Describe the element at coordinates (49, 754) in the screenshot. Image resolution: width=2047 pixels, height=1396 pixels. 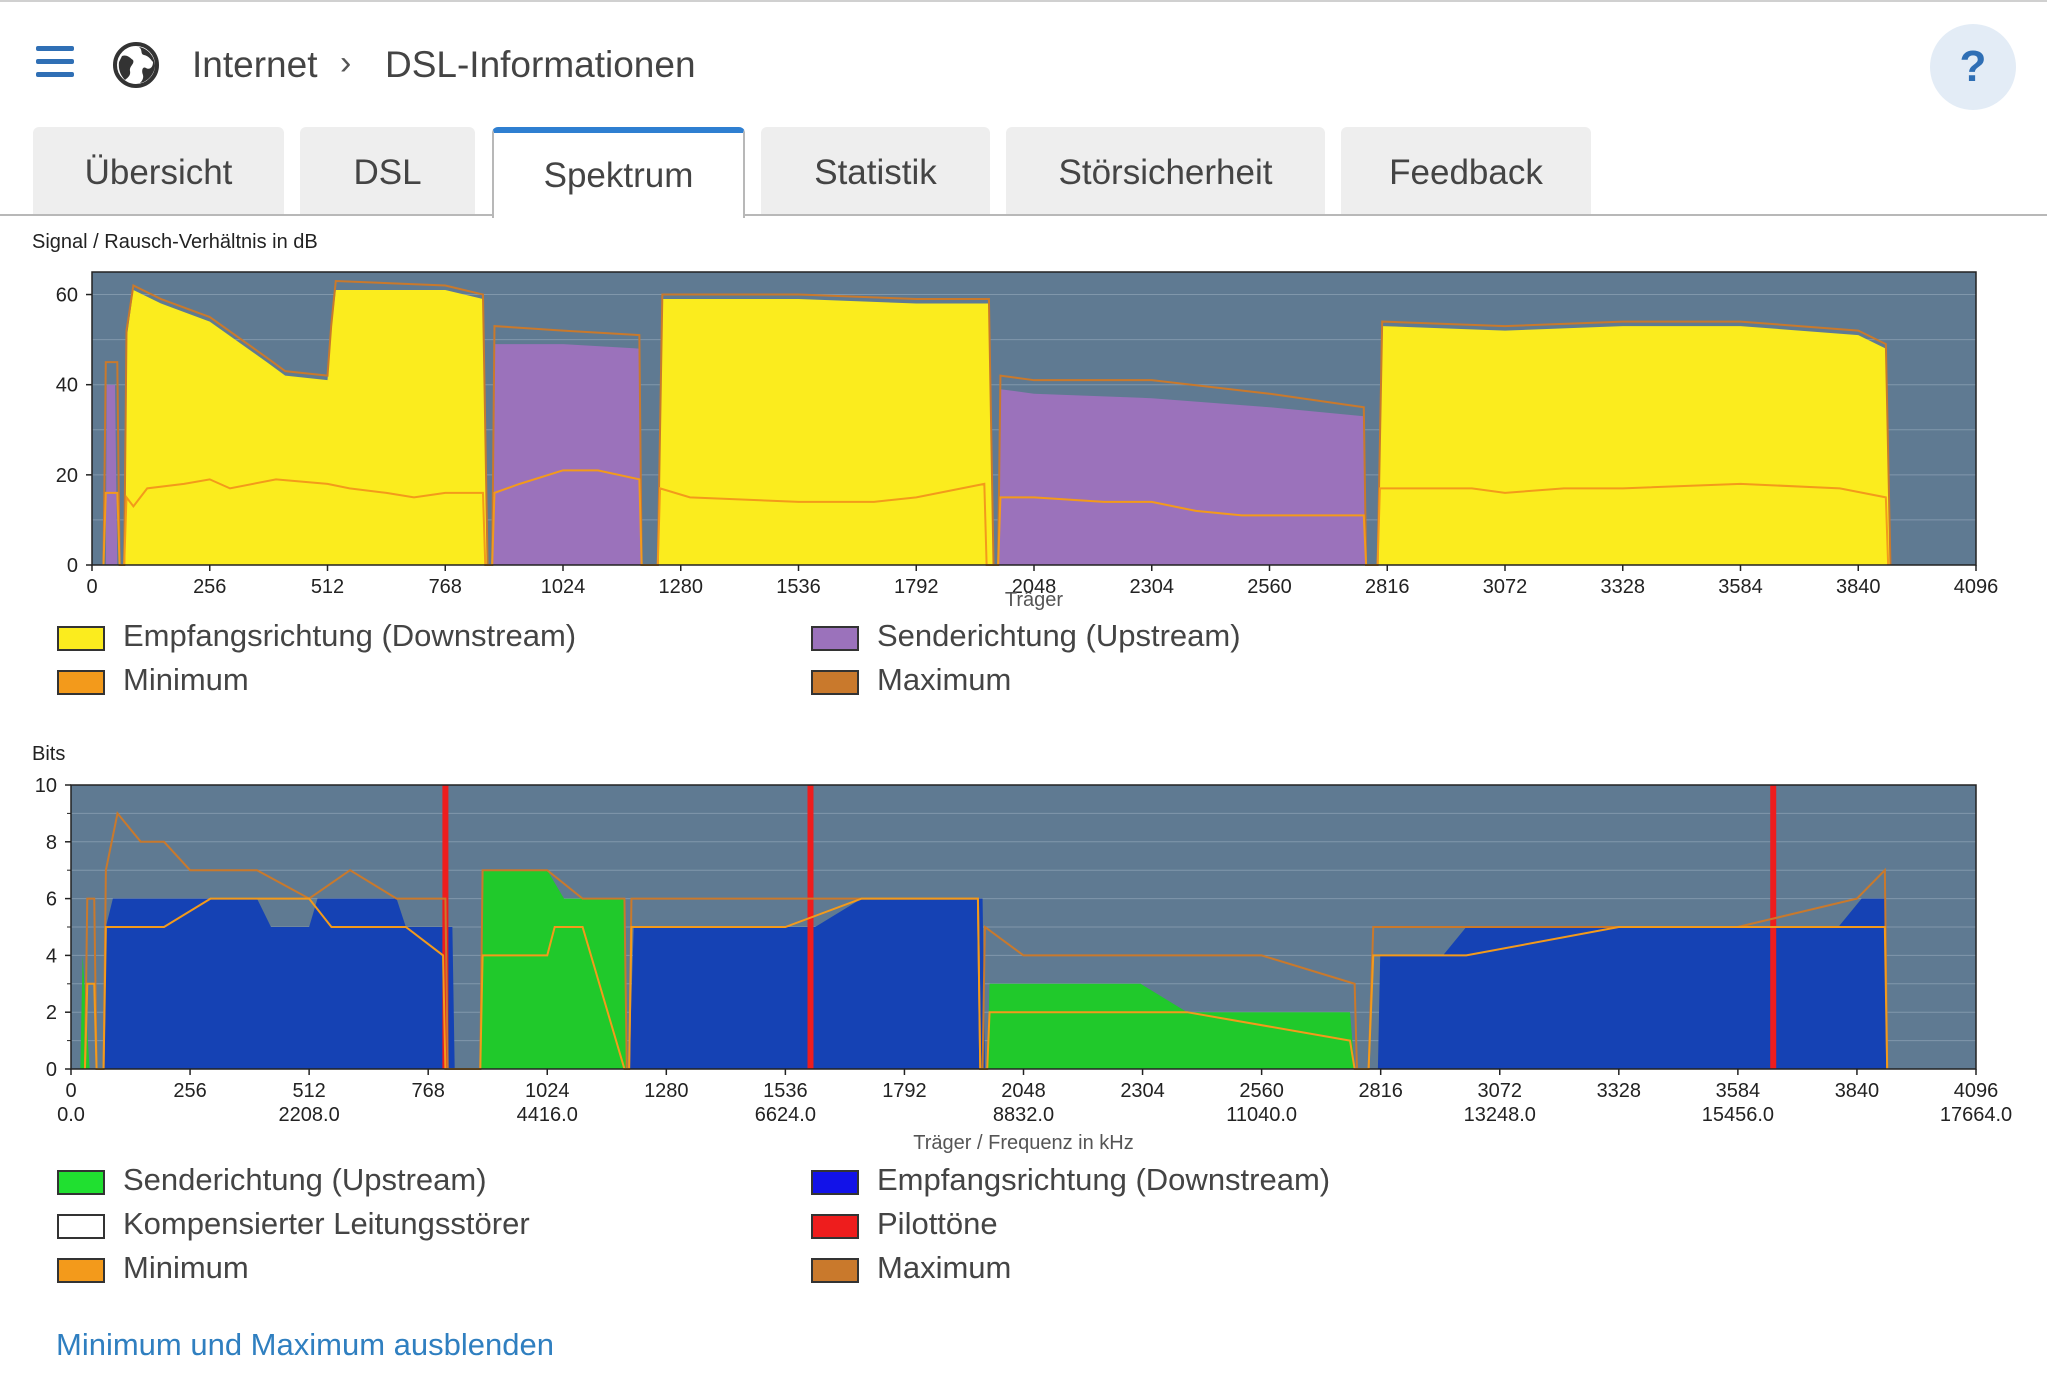
I see `bits-chart-title: Bits` at that location.